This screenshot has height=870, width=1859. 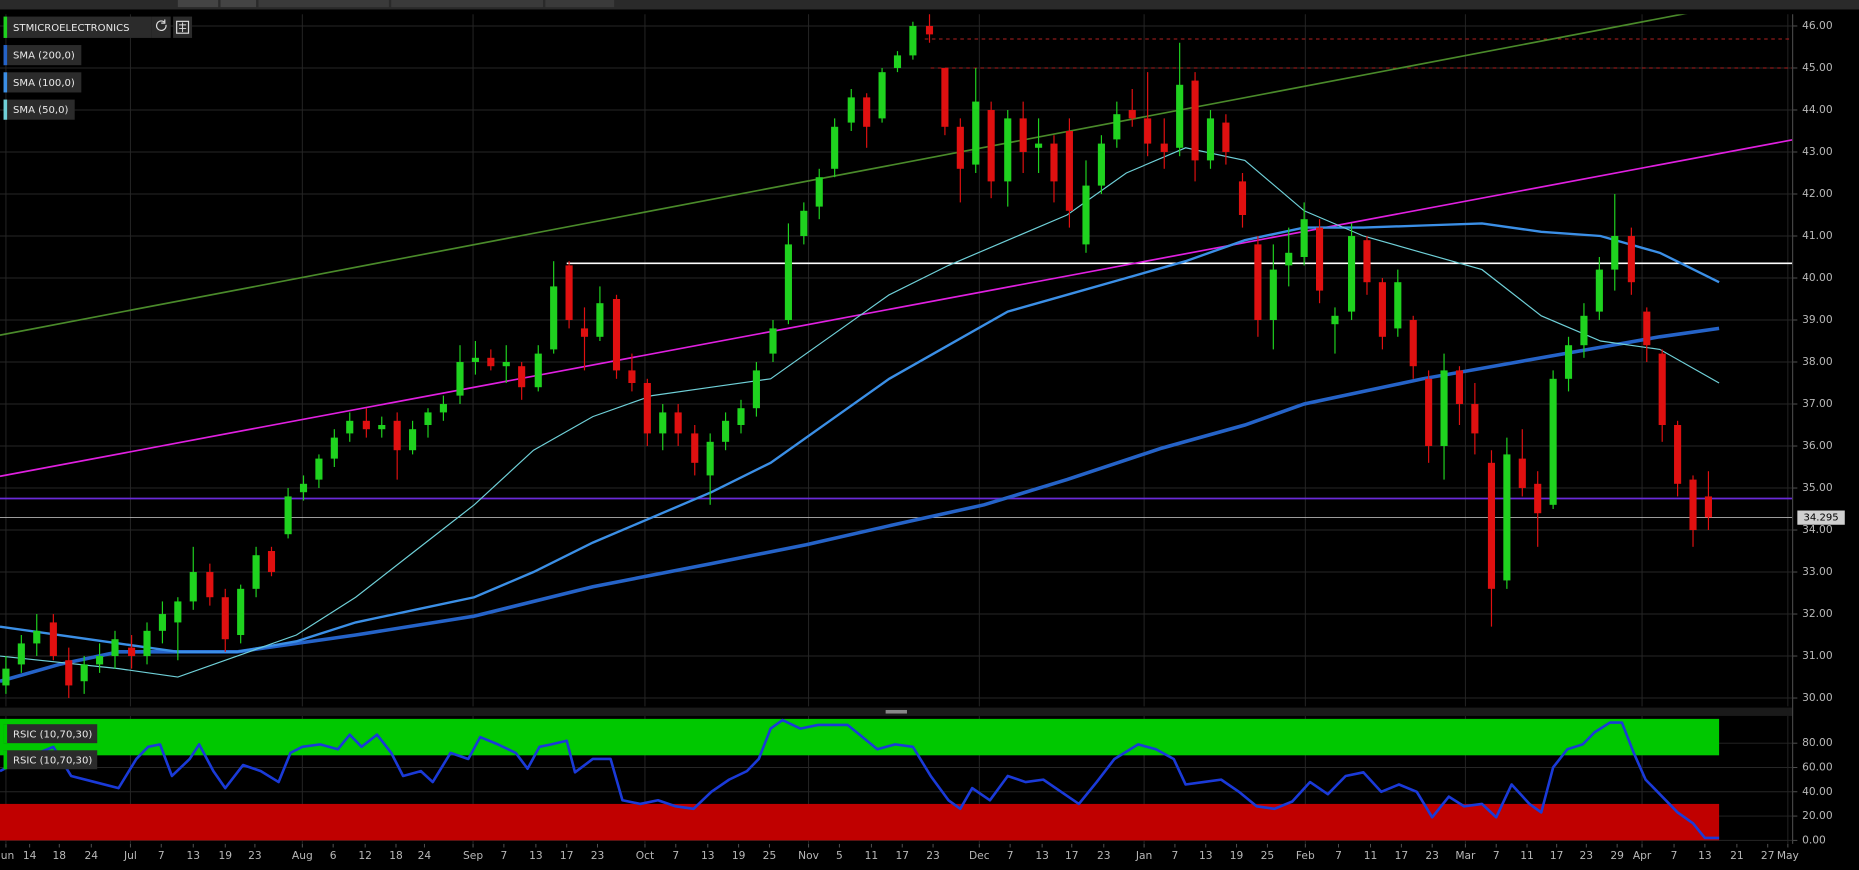 I want to click on y-tick-label: 80.00, so click(x=1817, y=742).